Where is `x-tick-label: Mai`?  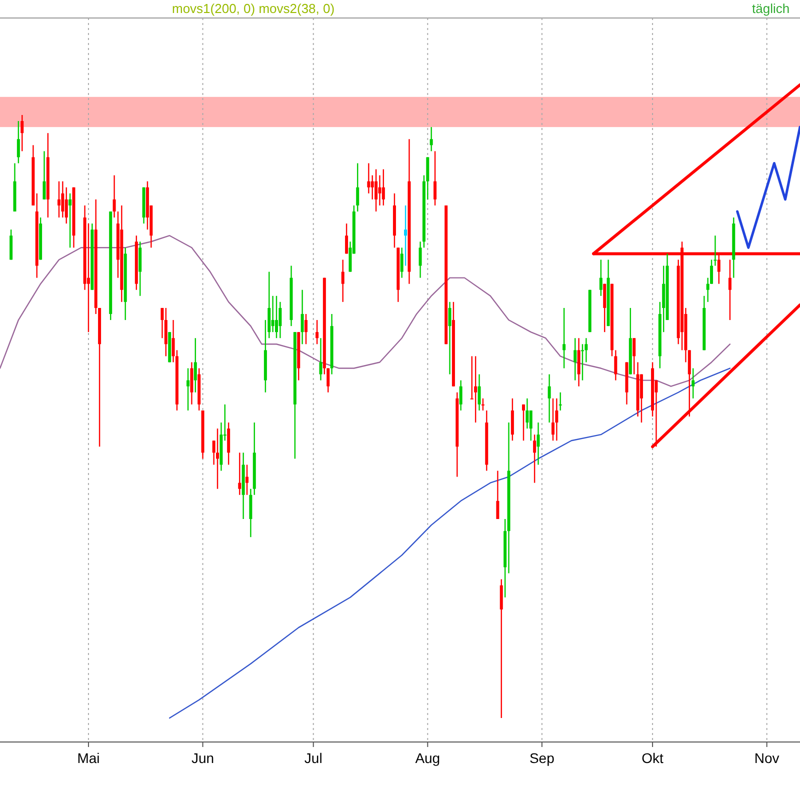
x-tick-label: Mai is located at coordinates (88, 758).